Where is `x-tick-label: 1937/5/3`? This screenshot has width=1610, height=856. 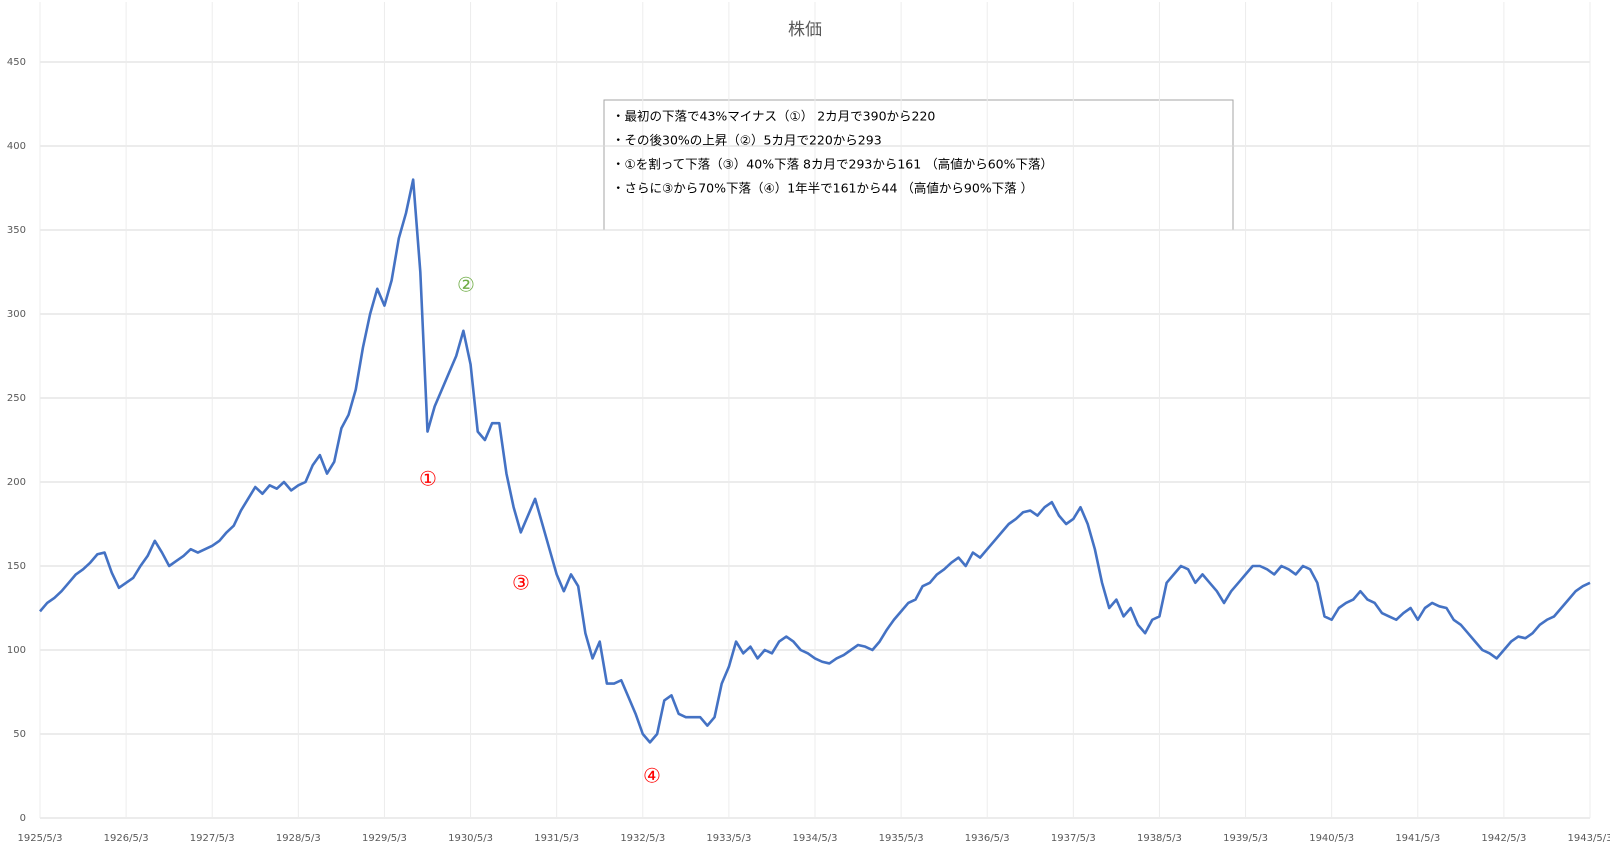
x-tick-label: 1937/5/3 is located at coordinates (1073, 838).